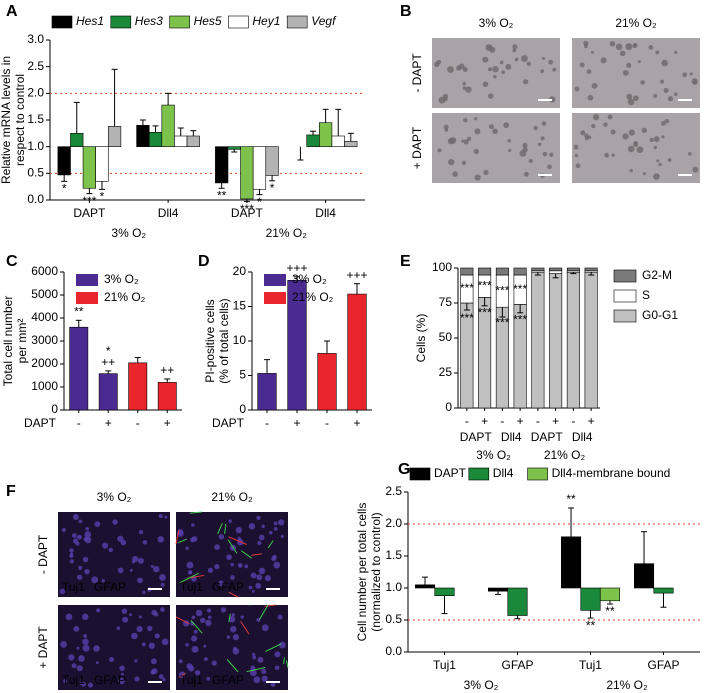 Image resolution: width=706 pixels, height=693 pixels. Describe the element at coordinates (43, 647) in the screenshot. I see `row-label: + DAPT` at that location.